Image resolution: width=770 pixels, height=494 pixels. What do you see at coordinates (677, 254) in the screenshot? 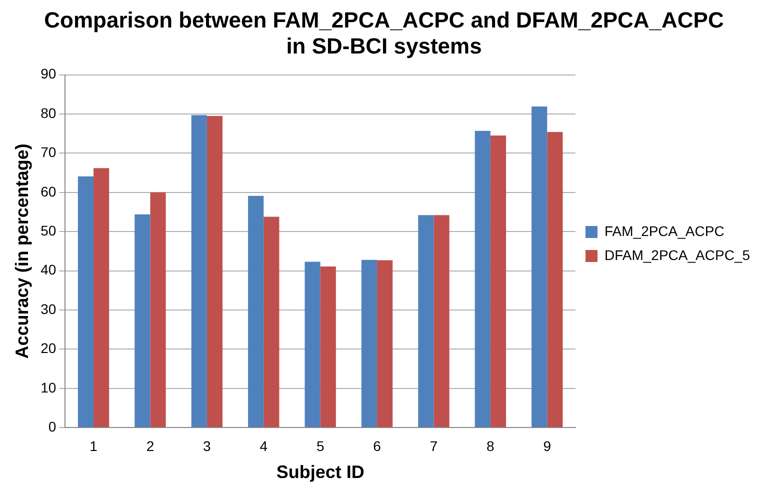
I see `legend-label: DFAM_2PCA_ACPC_5` at bounding box center [677, 254].